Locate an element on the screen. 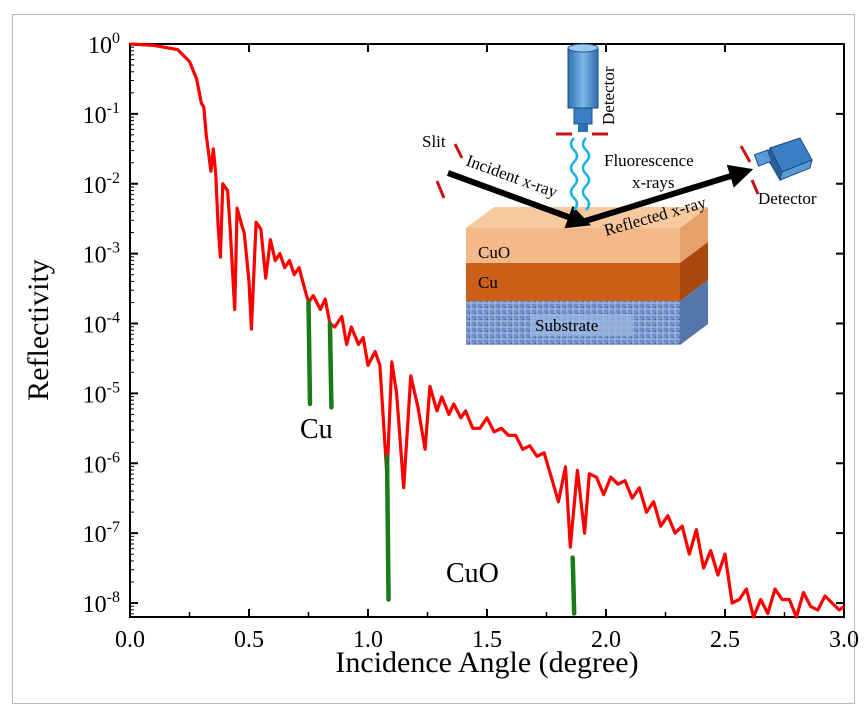  x-tick-label: 2.5 is located at coordinates (725, 640).